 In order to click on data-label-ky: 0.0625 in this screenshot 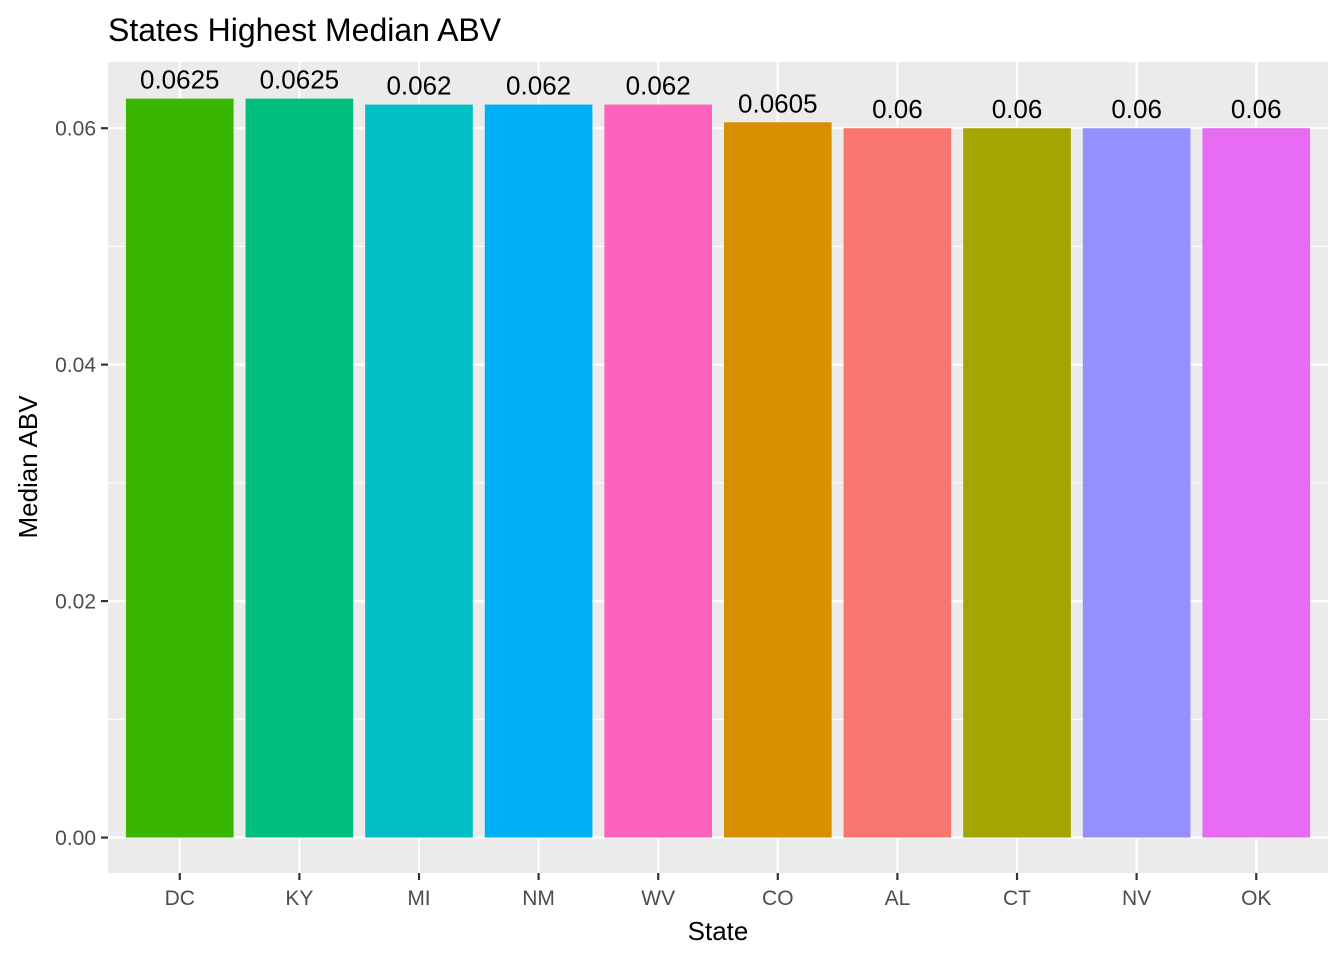, I will do `click(300, 80)`.